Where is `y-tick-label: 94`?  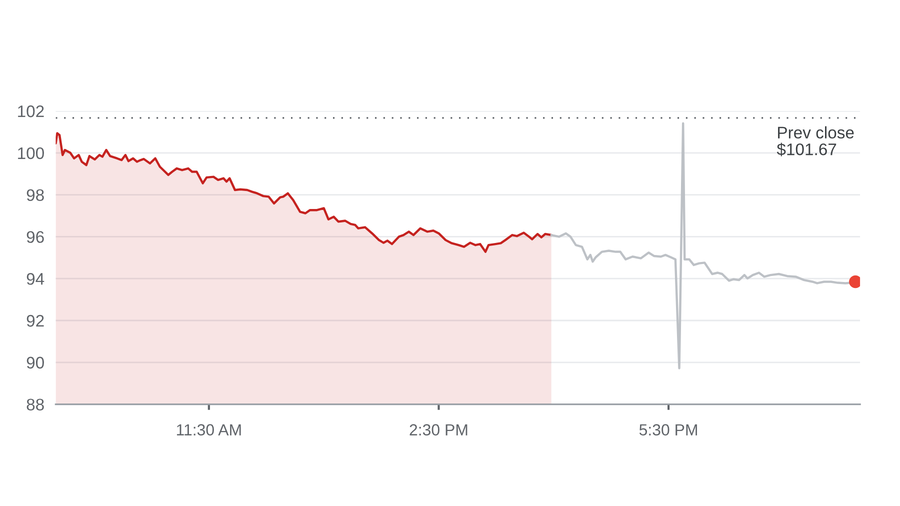 y-tick-label: 94 is located at coordinates (35, 279).